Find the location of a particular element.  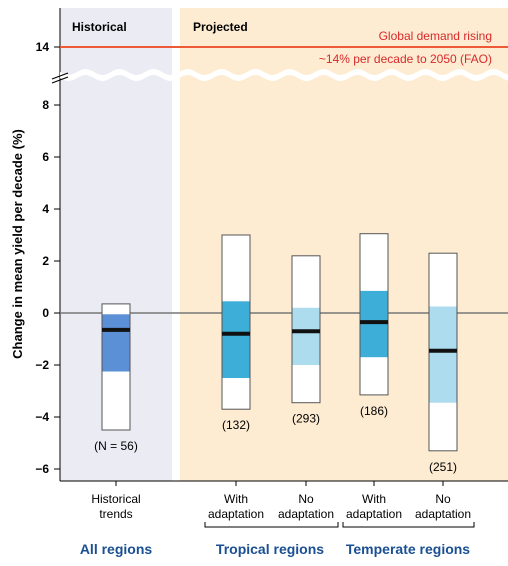

y-axis-label: Change in mean yield per decade (%) is located at coordinates (17, 244).